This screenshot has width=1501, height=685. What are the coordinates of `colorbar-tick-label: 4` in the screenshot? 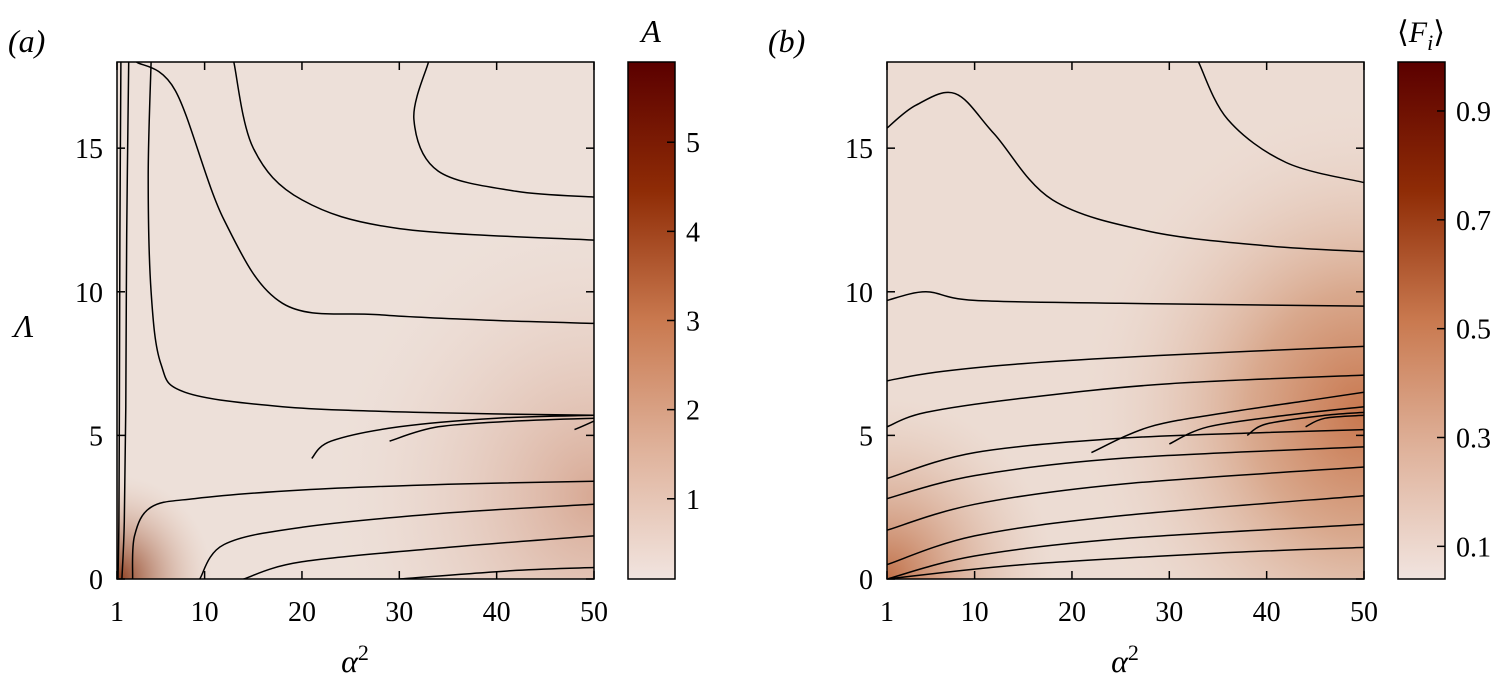 It's located at (693, 232).